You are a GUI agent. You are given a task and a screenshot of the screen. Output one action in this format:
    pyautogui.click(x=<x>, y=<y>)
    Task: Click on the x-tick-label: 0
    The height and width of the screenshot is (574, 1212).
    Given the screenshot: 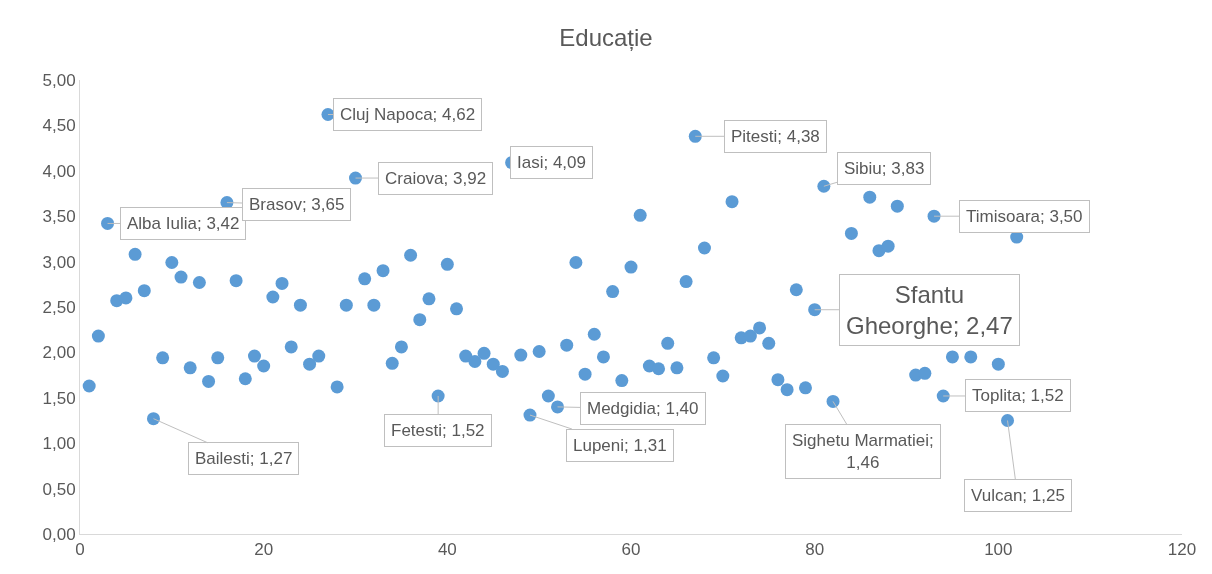 What is the action you would take?
    pyautogui.click(x=80, y=550)
    